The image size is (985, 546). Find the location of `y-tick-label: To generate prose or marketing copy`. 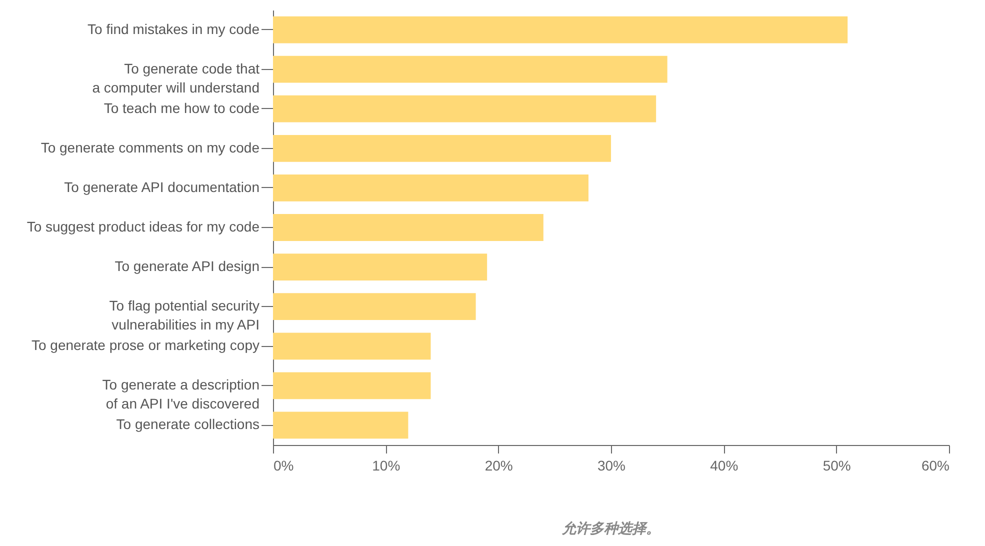

y-tick-label: To generate prose or marketing copy is located at coordinates (145, 345).